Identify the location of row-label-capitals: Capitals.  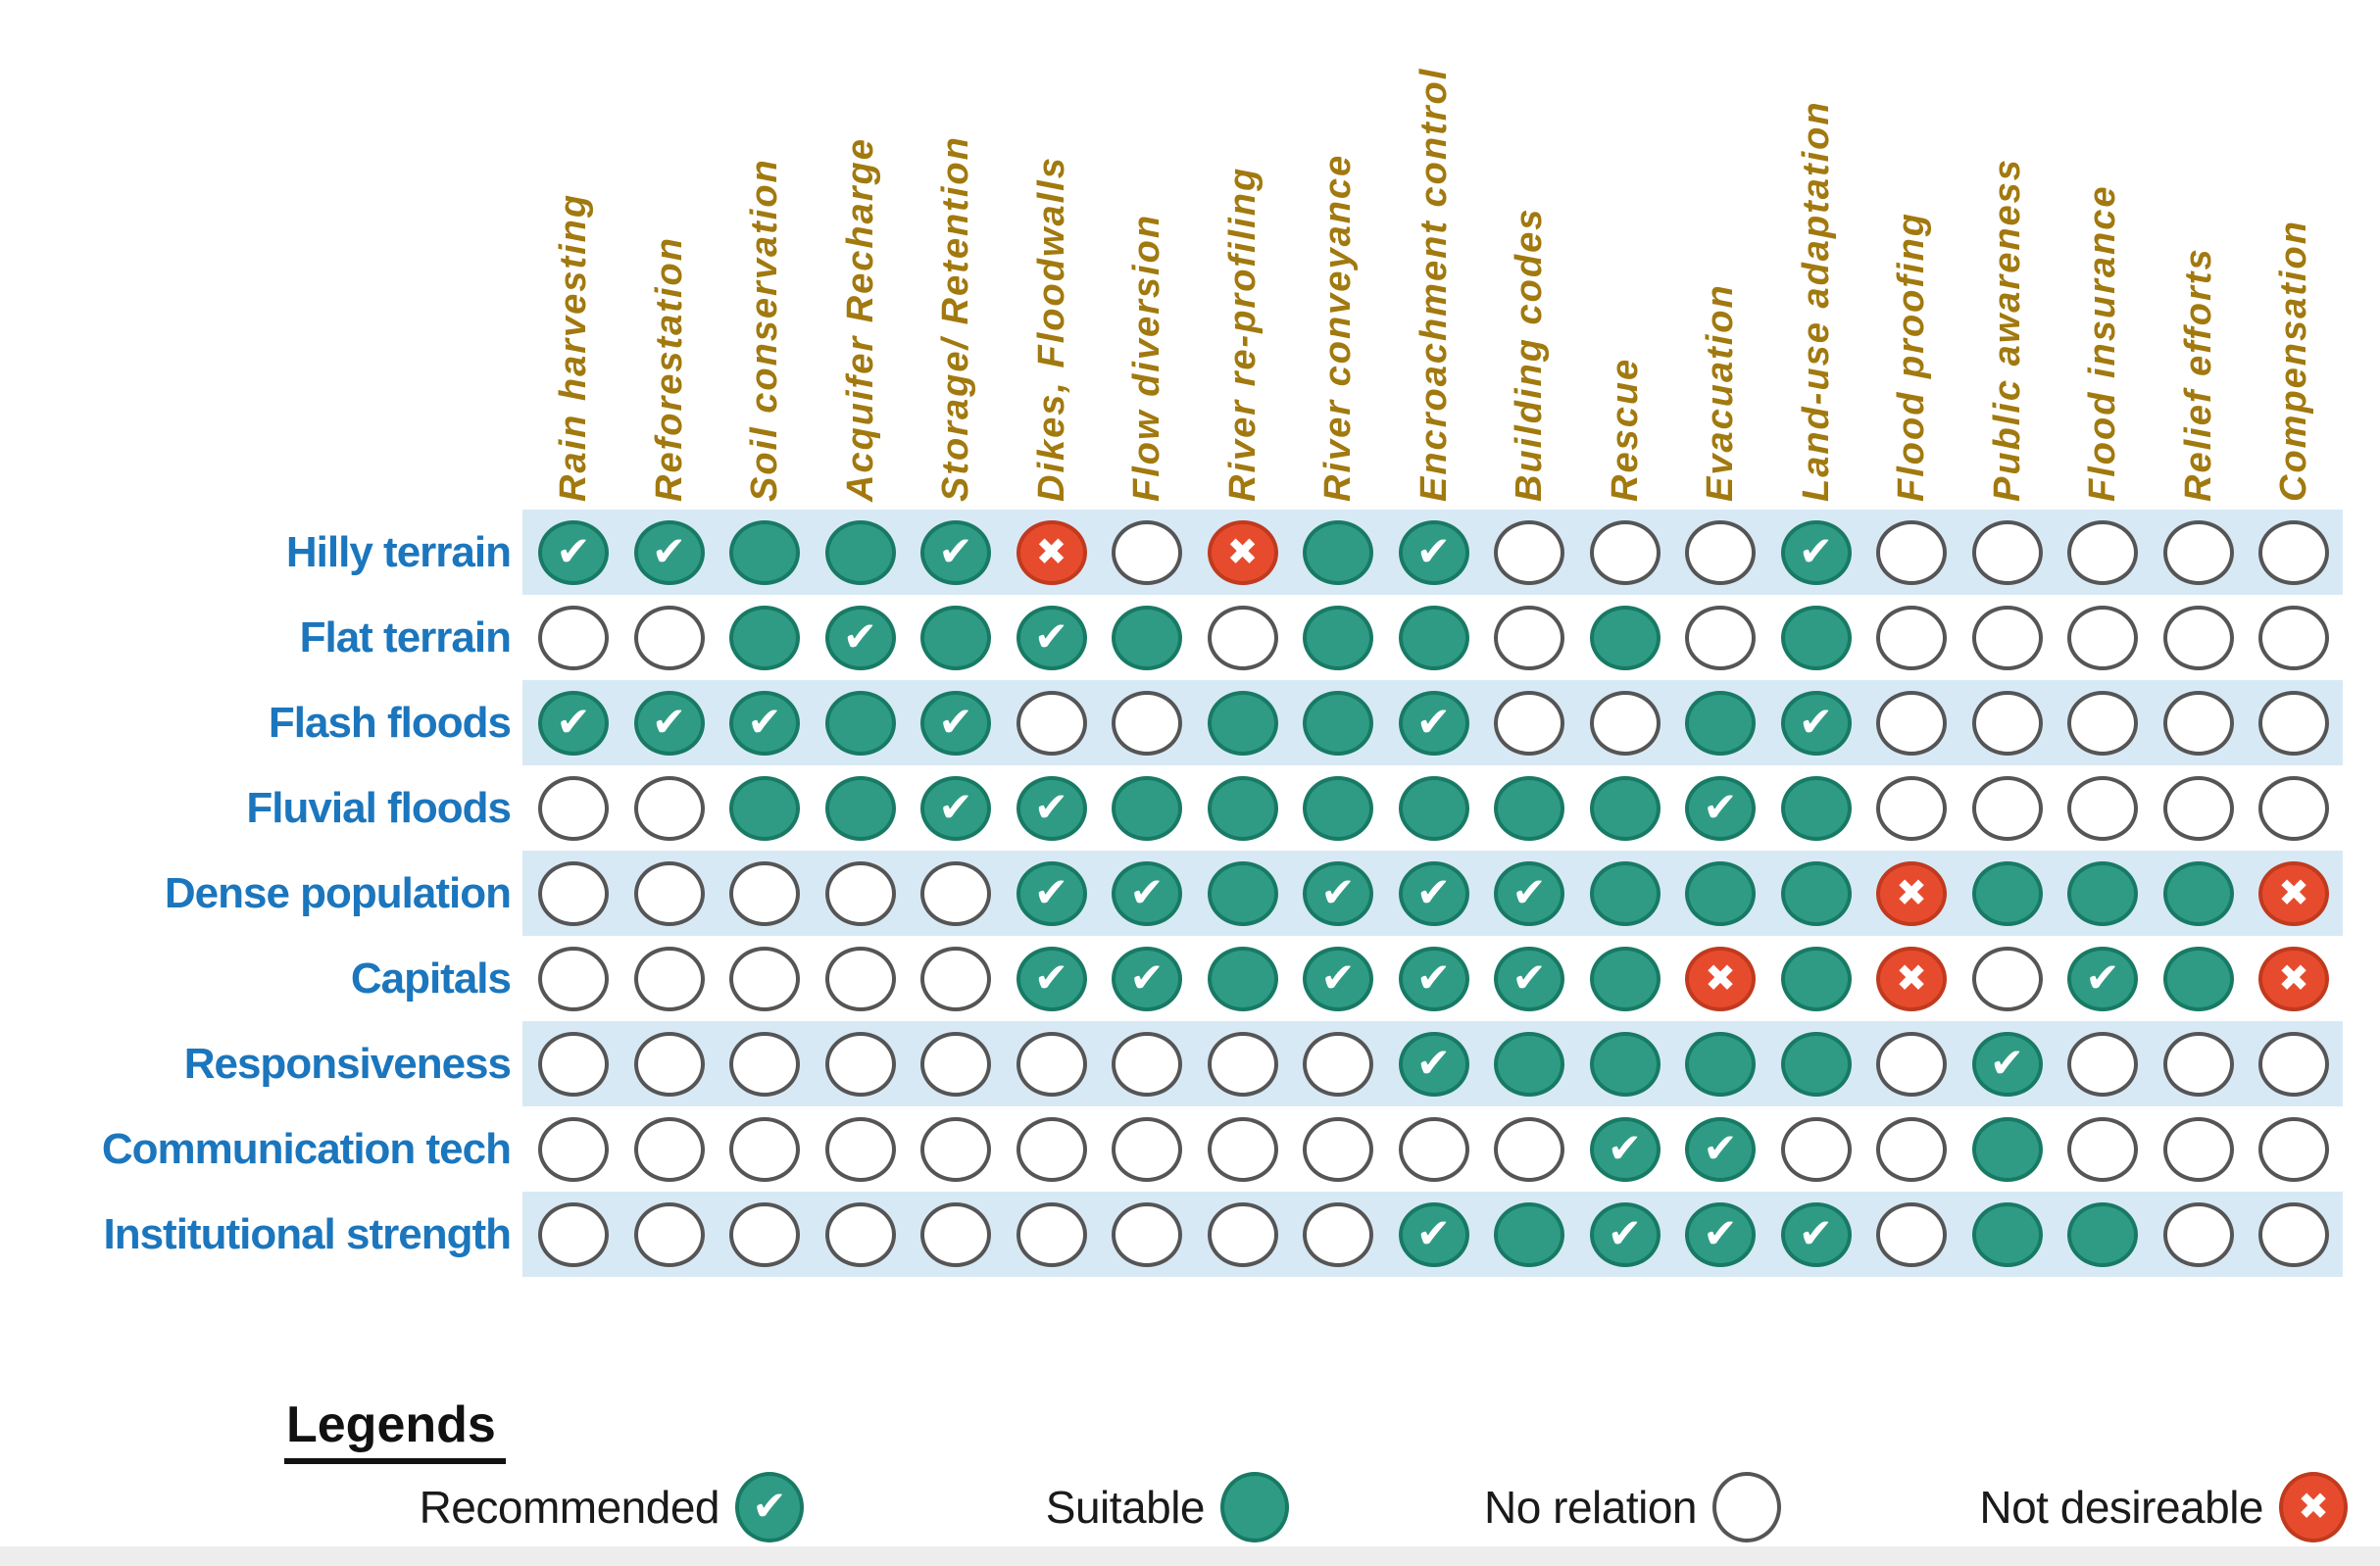
(431, 979).